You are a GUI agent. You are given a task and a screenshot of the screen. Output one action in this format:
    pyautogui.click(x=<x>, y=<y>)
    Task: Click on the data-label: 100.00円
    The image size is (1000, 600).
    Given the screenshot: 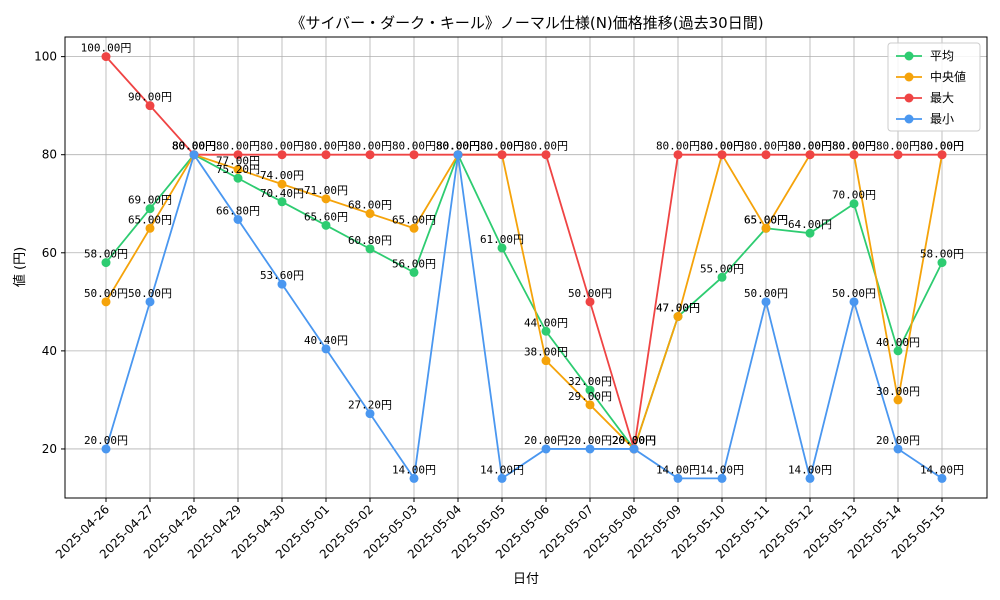 What is the action you would take?
    pyautogui.click(x=106, y=48)
    